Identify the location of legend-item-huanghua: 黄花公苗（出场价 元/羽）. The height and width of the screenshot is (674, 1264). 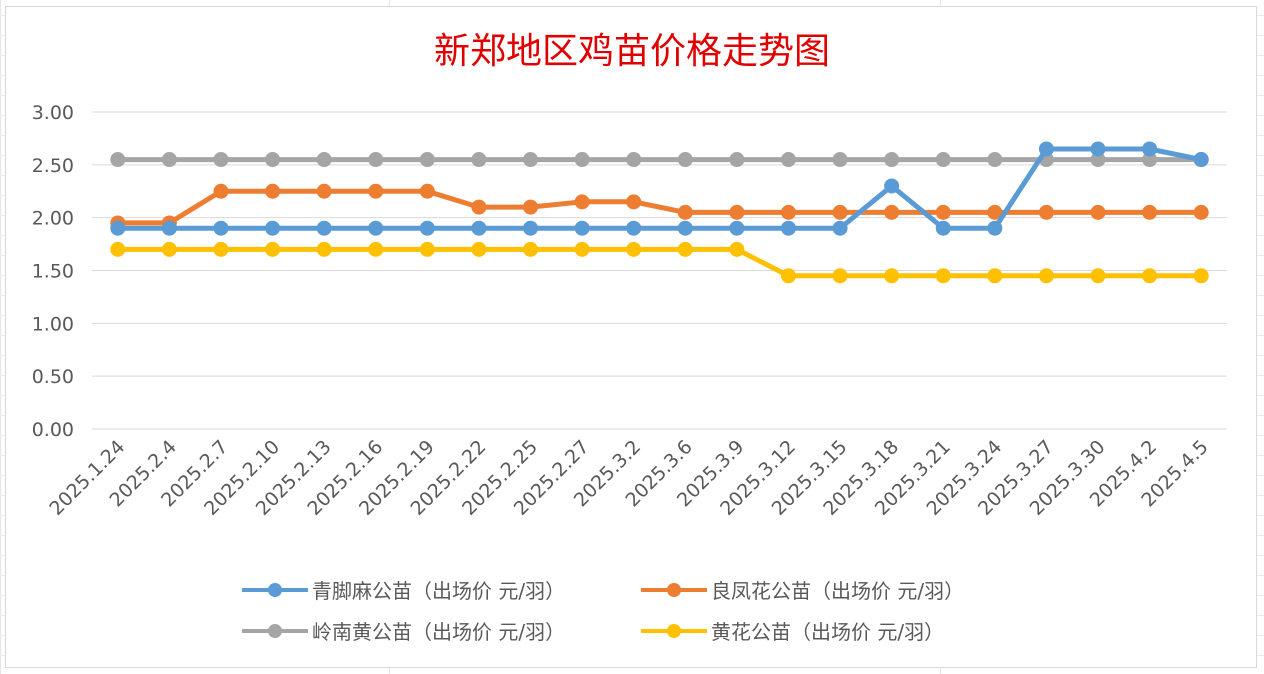
(792, 630).